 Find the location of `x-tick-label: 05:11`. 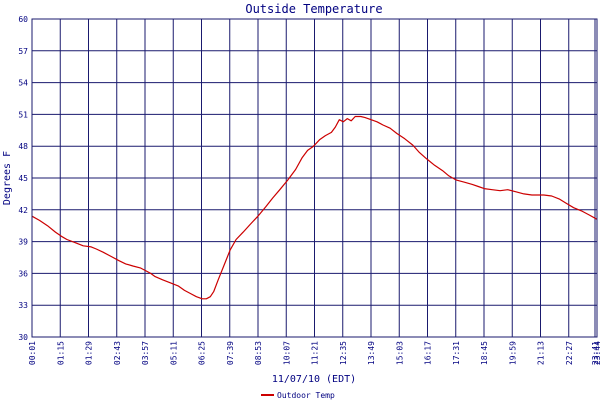

x-tick-label: 05:11 is located at coordinates (173, 353).